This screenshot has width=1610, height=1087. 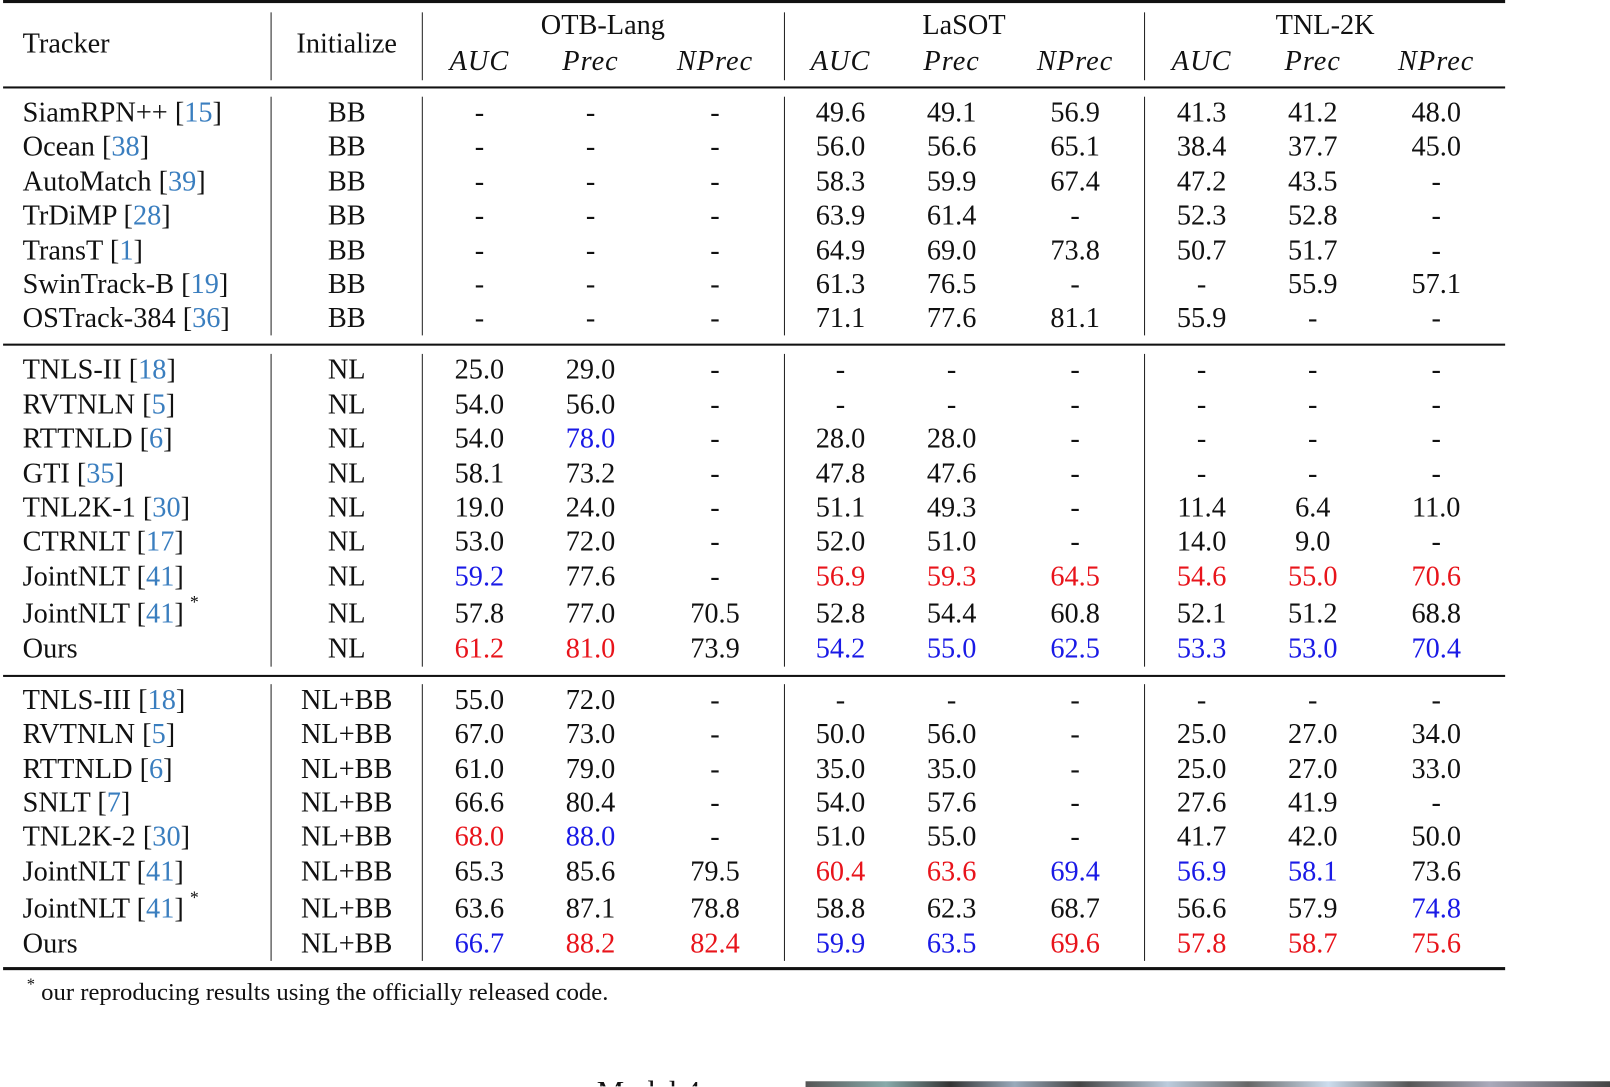 I want to click on metric-cell: 52.8, so click(x=840, y=612).